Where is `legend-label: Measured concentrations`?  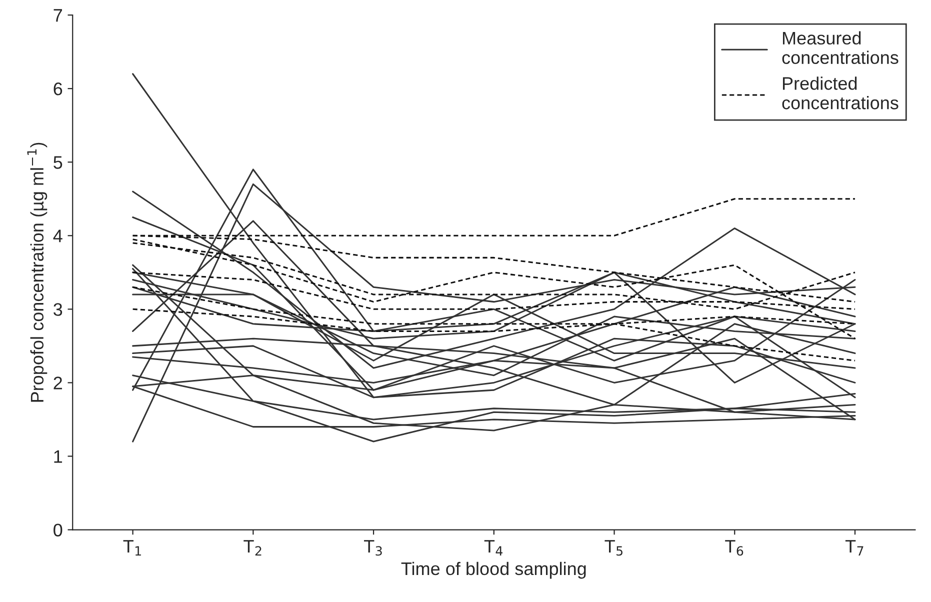
legend-label: Measured concentrations is located at coordinates (840, 47).